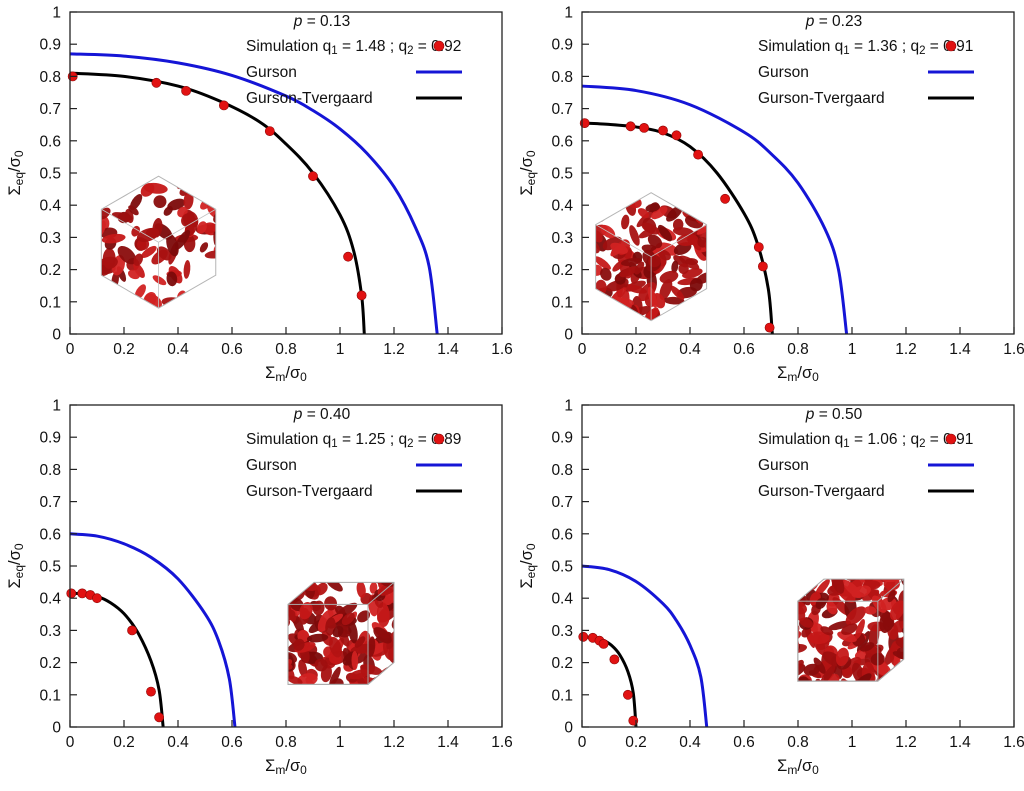  What do you see at coordinates (834, 414) in the screenshot?
I see `legend-p-label: p = 0.50` at bounding box center [834, 414].